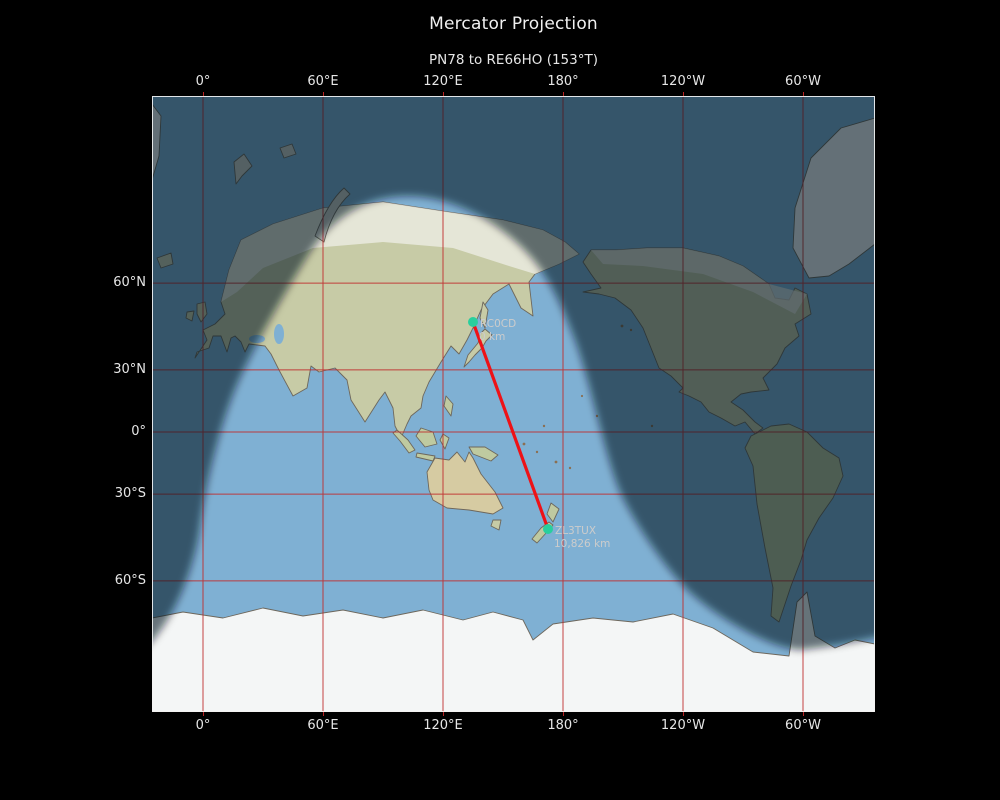 The width and height of the screenshot is (1000, 800). What do you see at coordinates (510, 425) in the screenshot?
I see `track-line` at bounding box center [510, 425].